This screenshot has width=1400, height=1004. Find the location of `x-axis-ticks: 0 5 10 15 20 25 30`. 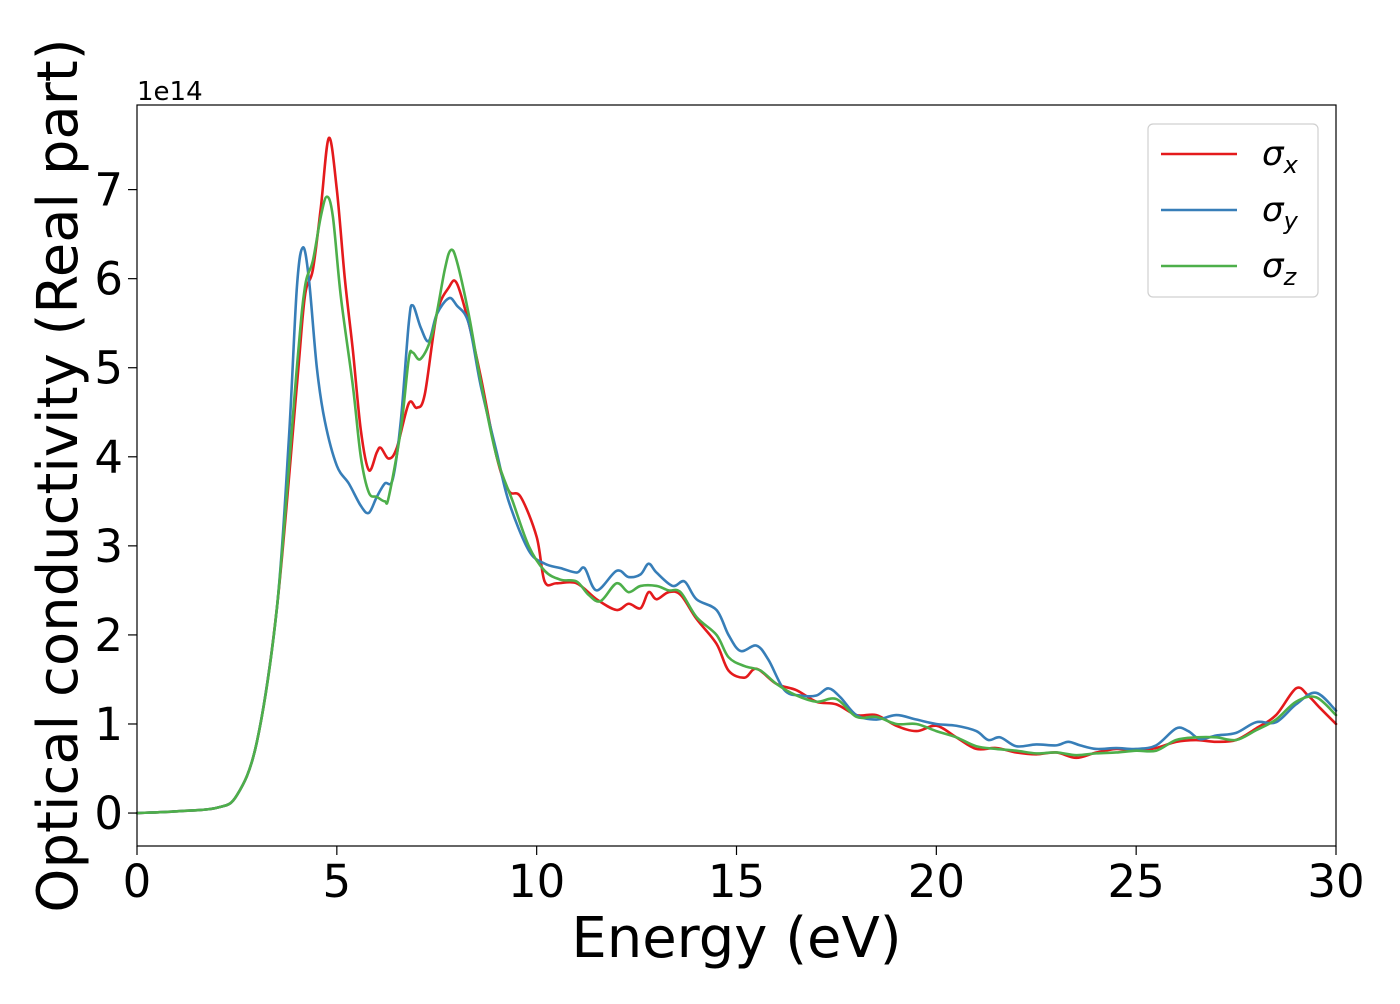

x-axis-ticks: 0 5 10 15 20 25 30 is located at coordinates (744, 877).